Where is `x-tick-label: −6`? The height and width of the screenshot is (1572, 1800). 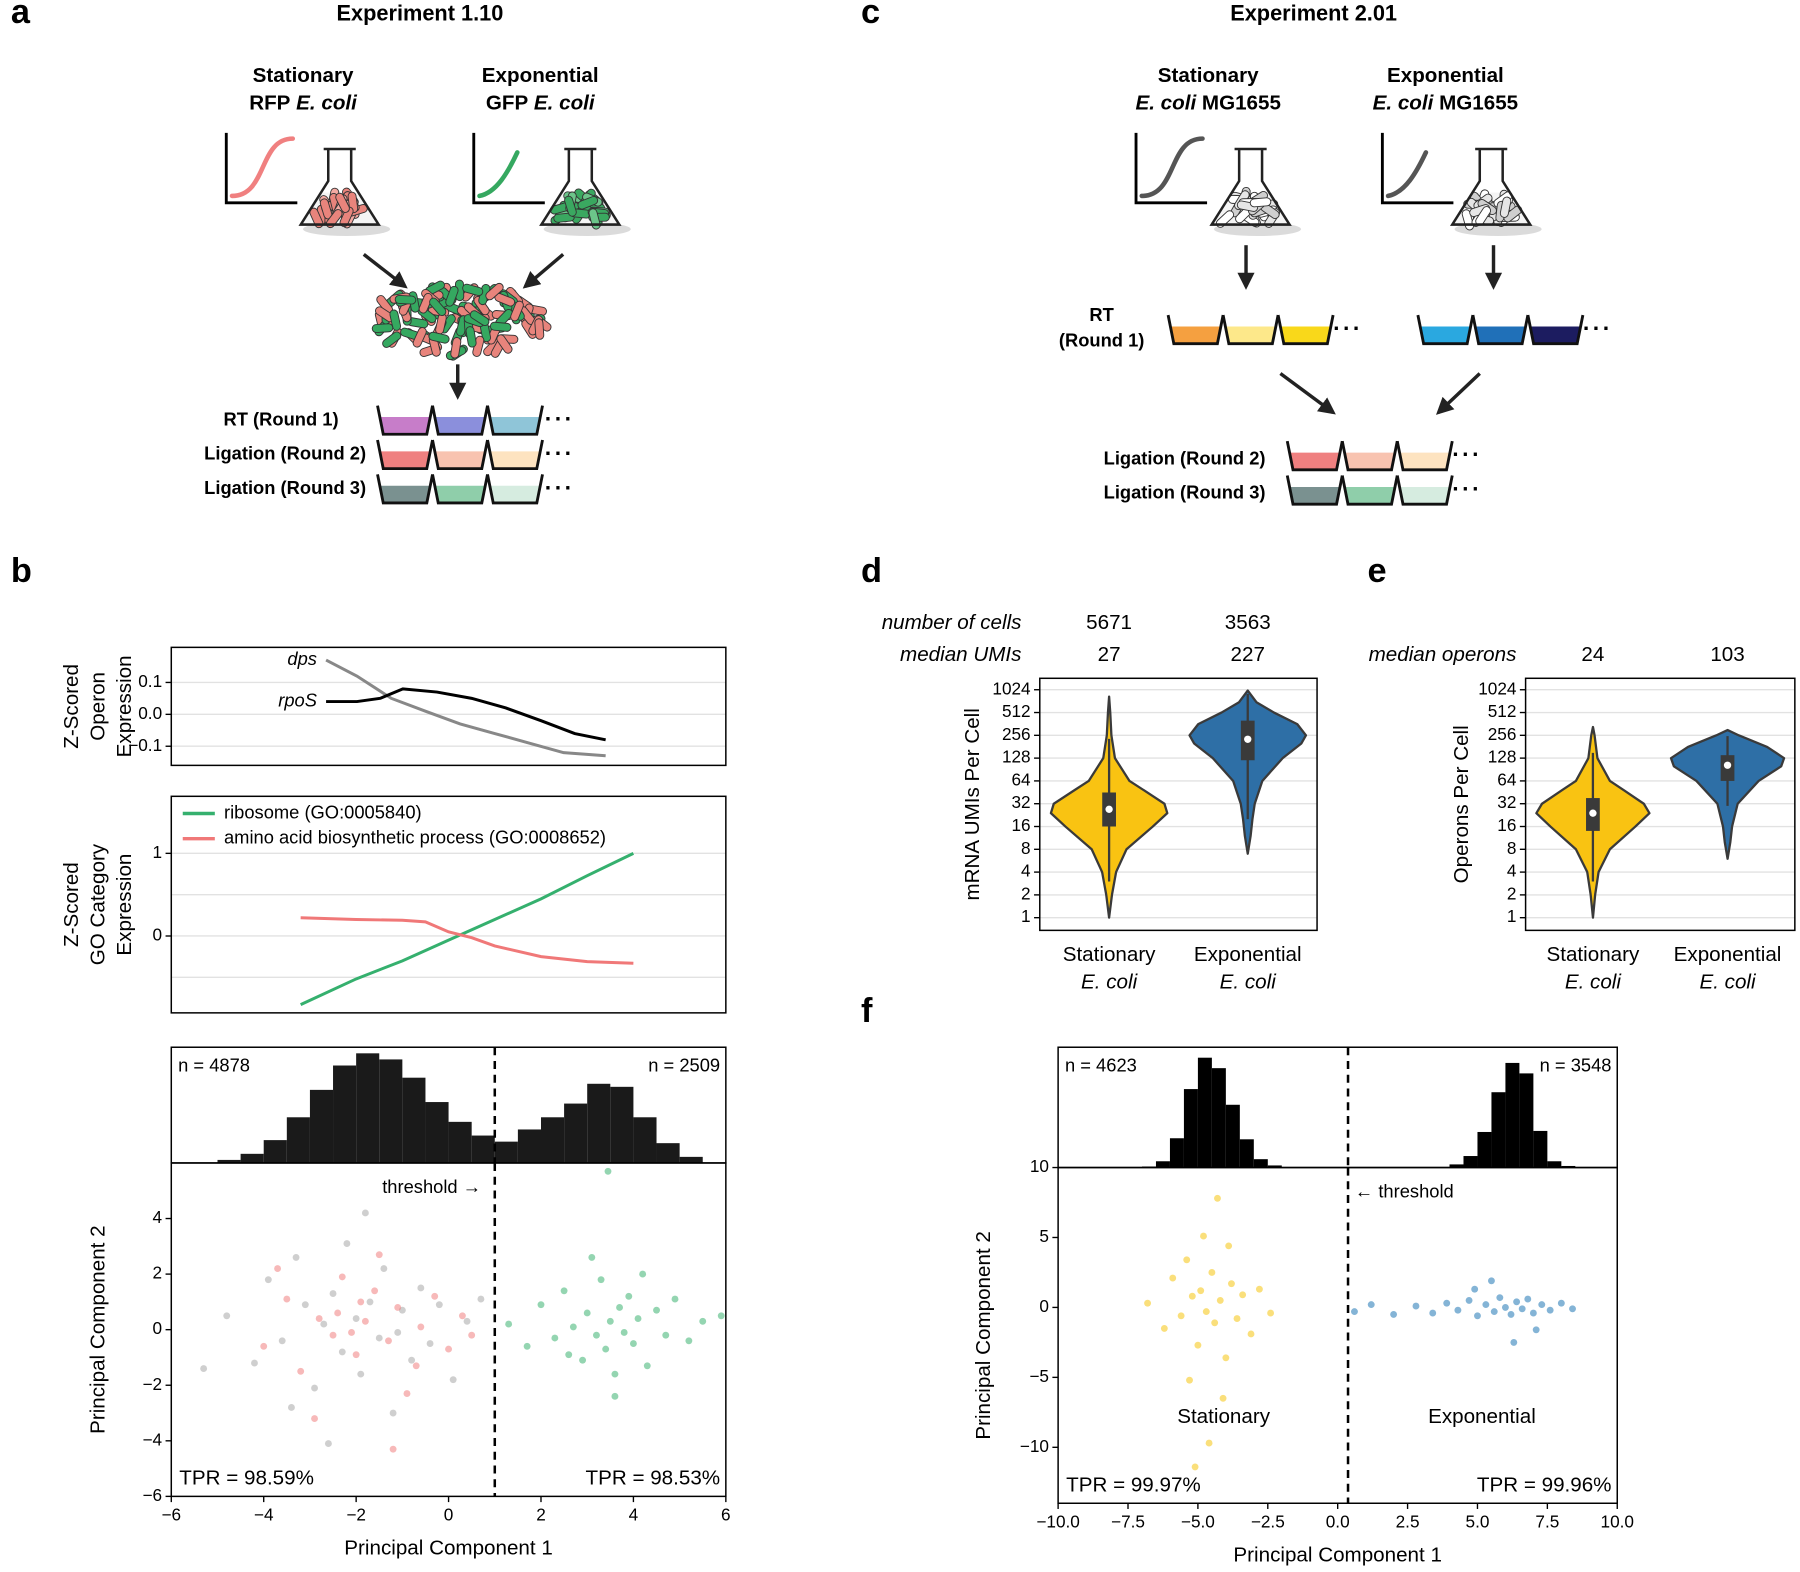 x-tick-label: −6 is located at coordinates (171, 1514).